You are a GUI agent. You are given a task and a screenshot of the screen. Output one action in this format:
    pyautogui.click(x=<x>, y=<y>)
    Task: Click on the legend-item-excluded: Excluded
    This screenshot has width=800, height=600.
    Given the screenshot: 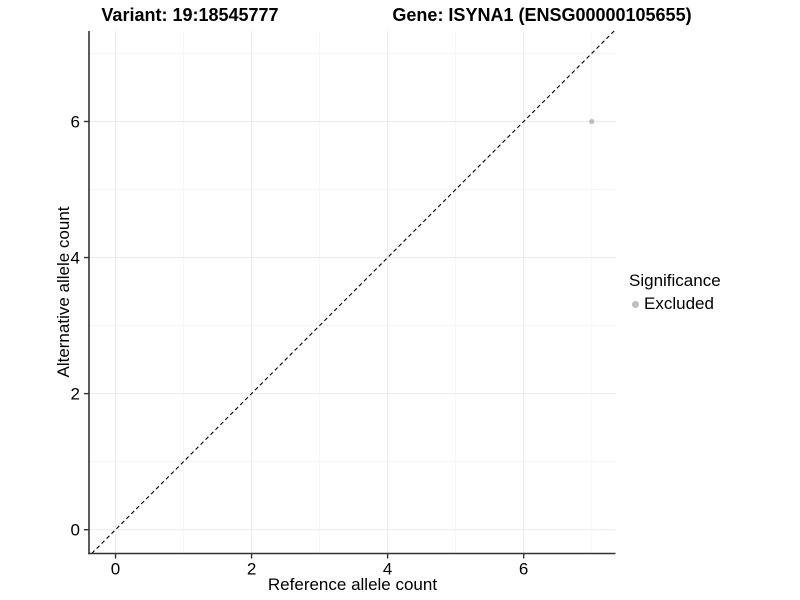 What is the action you would take?
    pyautogui.click(x=675, y=304)
    